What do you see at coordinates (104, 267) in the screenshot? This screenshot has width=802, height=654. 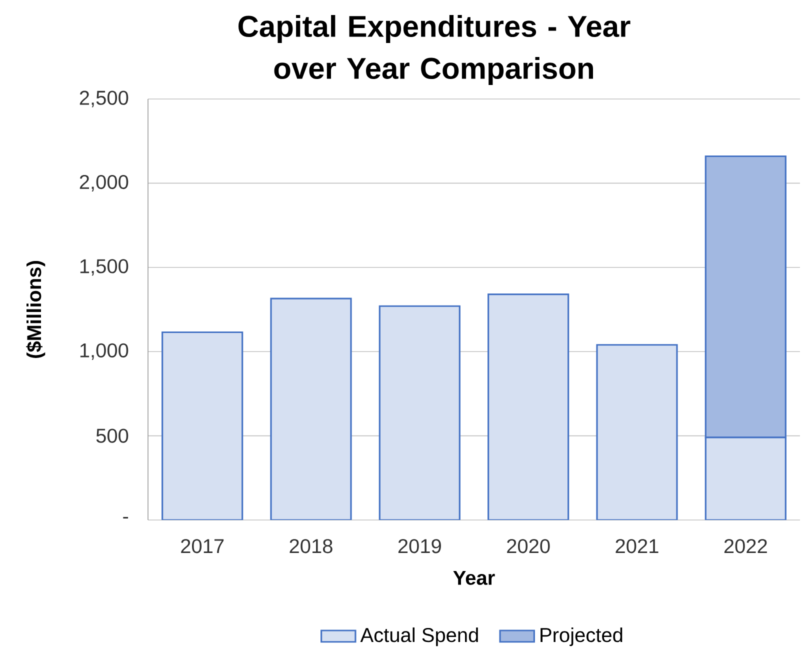 I see `y-tick-label: 1,500` at bounding box center [104, 267].